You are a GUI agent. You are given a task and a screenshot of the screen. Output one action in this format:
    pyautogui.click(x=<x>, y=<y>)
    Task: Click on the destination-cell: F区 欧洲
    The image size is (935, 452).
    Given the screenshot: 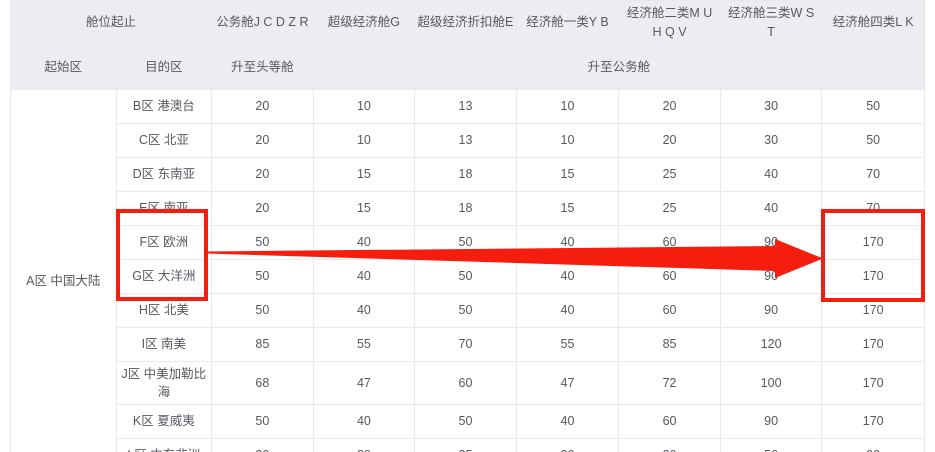 What is the action you would take?
    pyautogui.click(x=164, y=242)
    